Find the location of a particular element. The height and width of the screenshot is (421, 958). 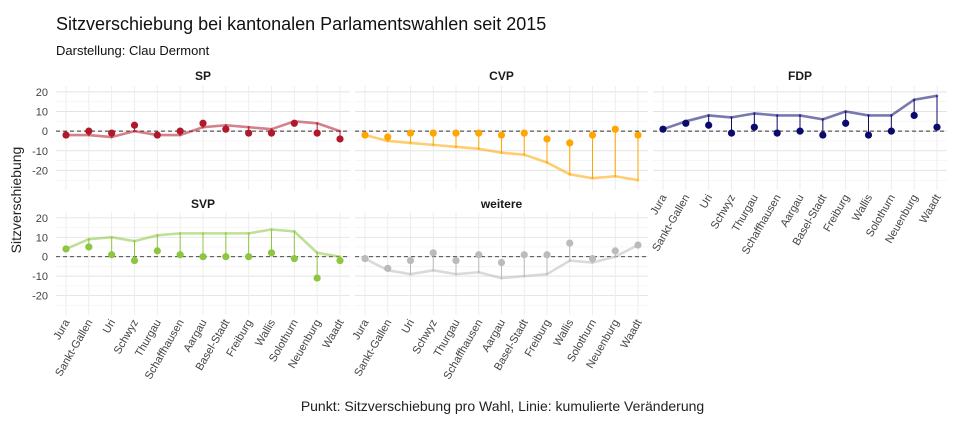

chart-subtitle: Darstellung: Clau Dermont is located at coordinates (133, 50).